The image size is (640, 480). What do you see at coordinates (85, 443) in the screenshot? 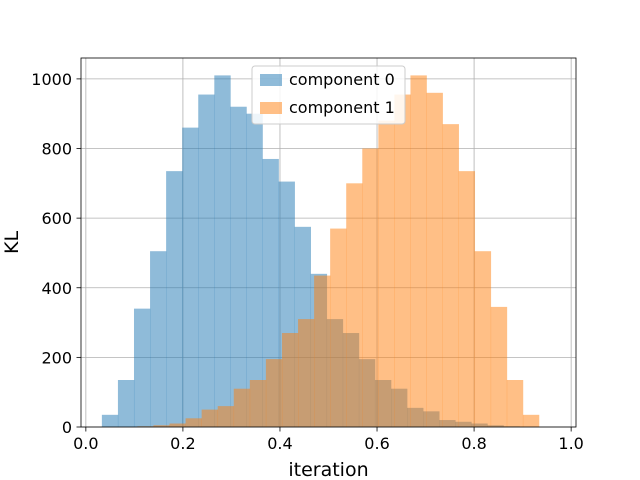
I see `x-tick-label: 0.0` at bounding box center [85, 443].